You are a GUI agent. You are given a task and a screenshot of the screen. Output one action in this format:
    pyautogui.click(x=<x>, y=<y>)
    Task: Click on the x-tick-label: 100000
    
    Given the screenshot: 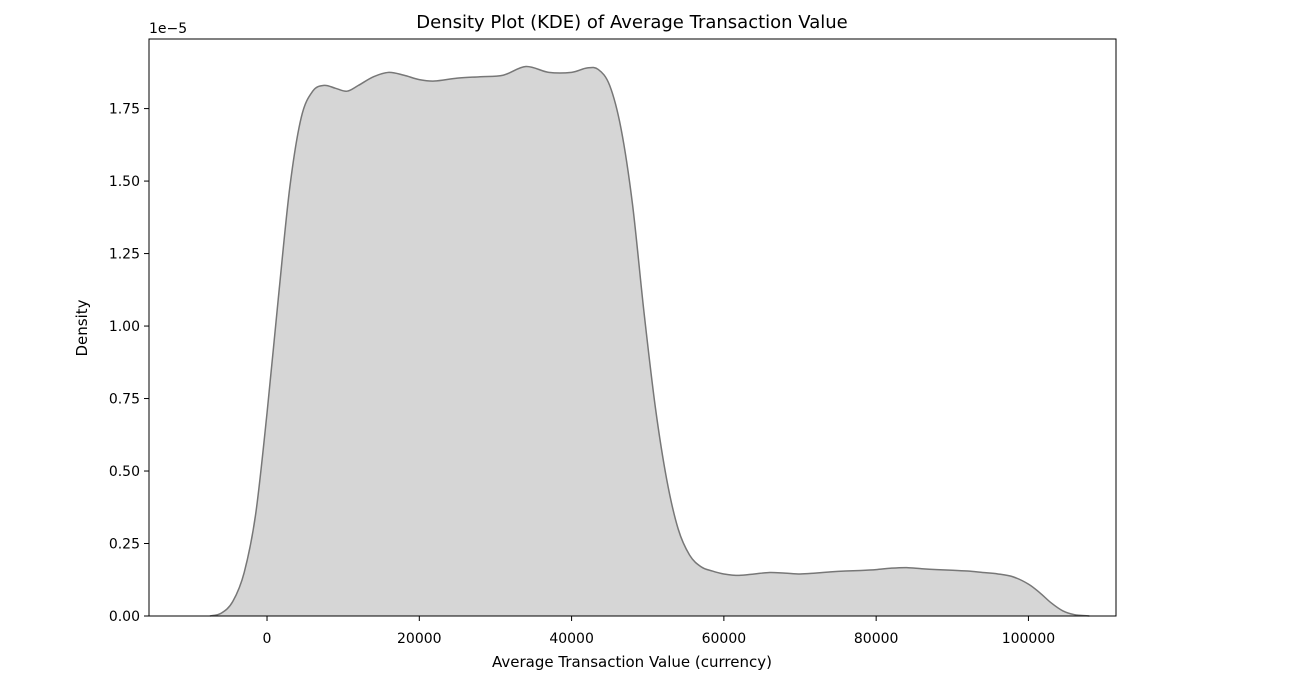 What is the action you would take?
    pyautogui.click(x=1028, y=639)
    